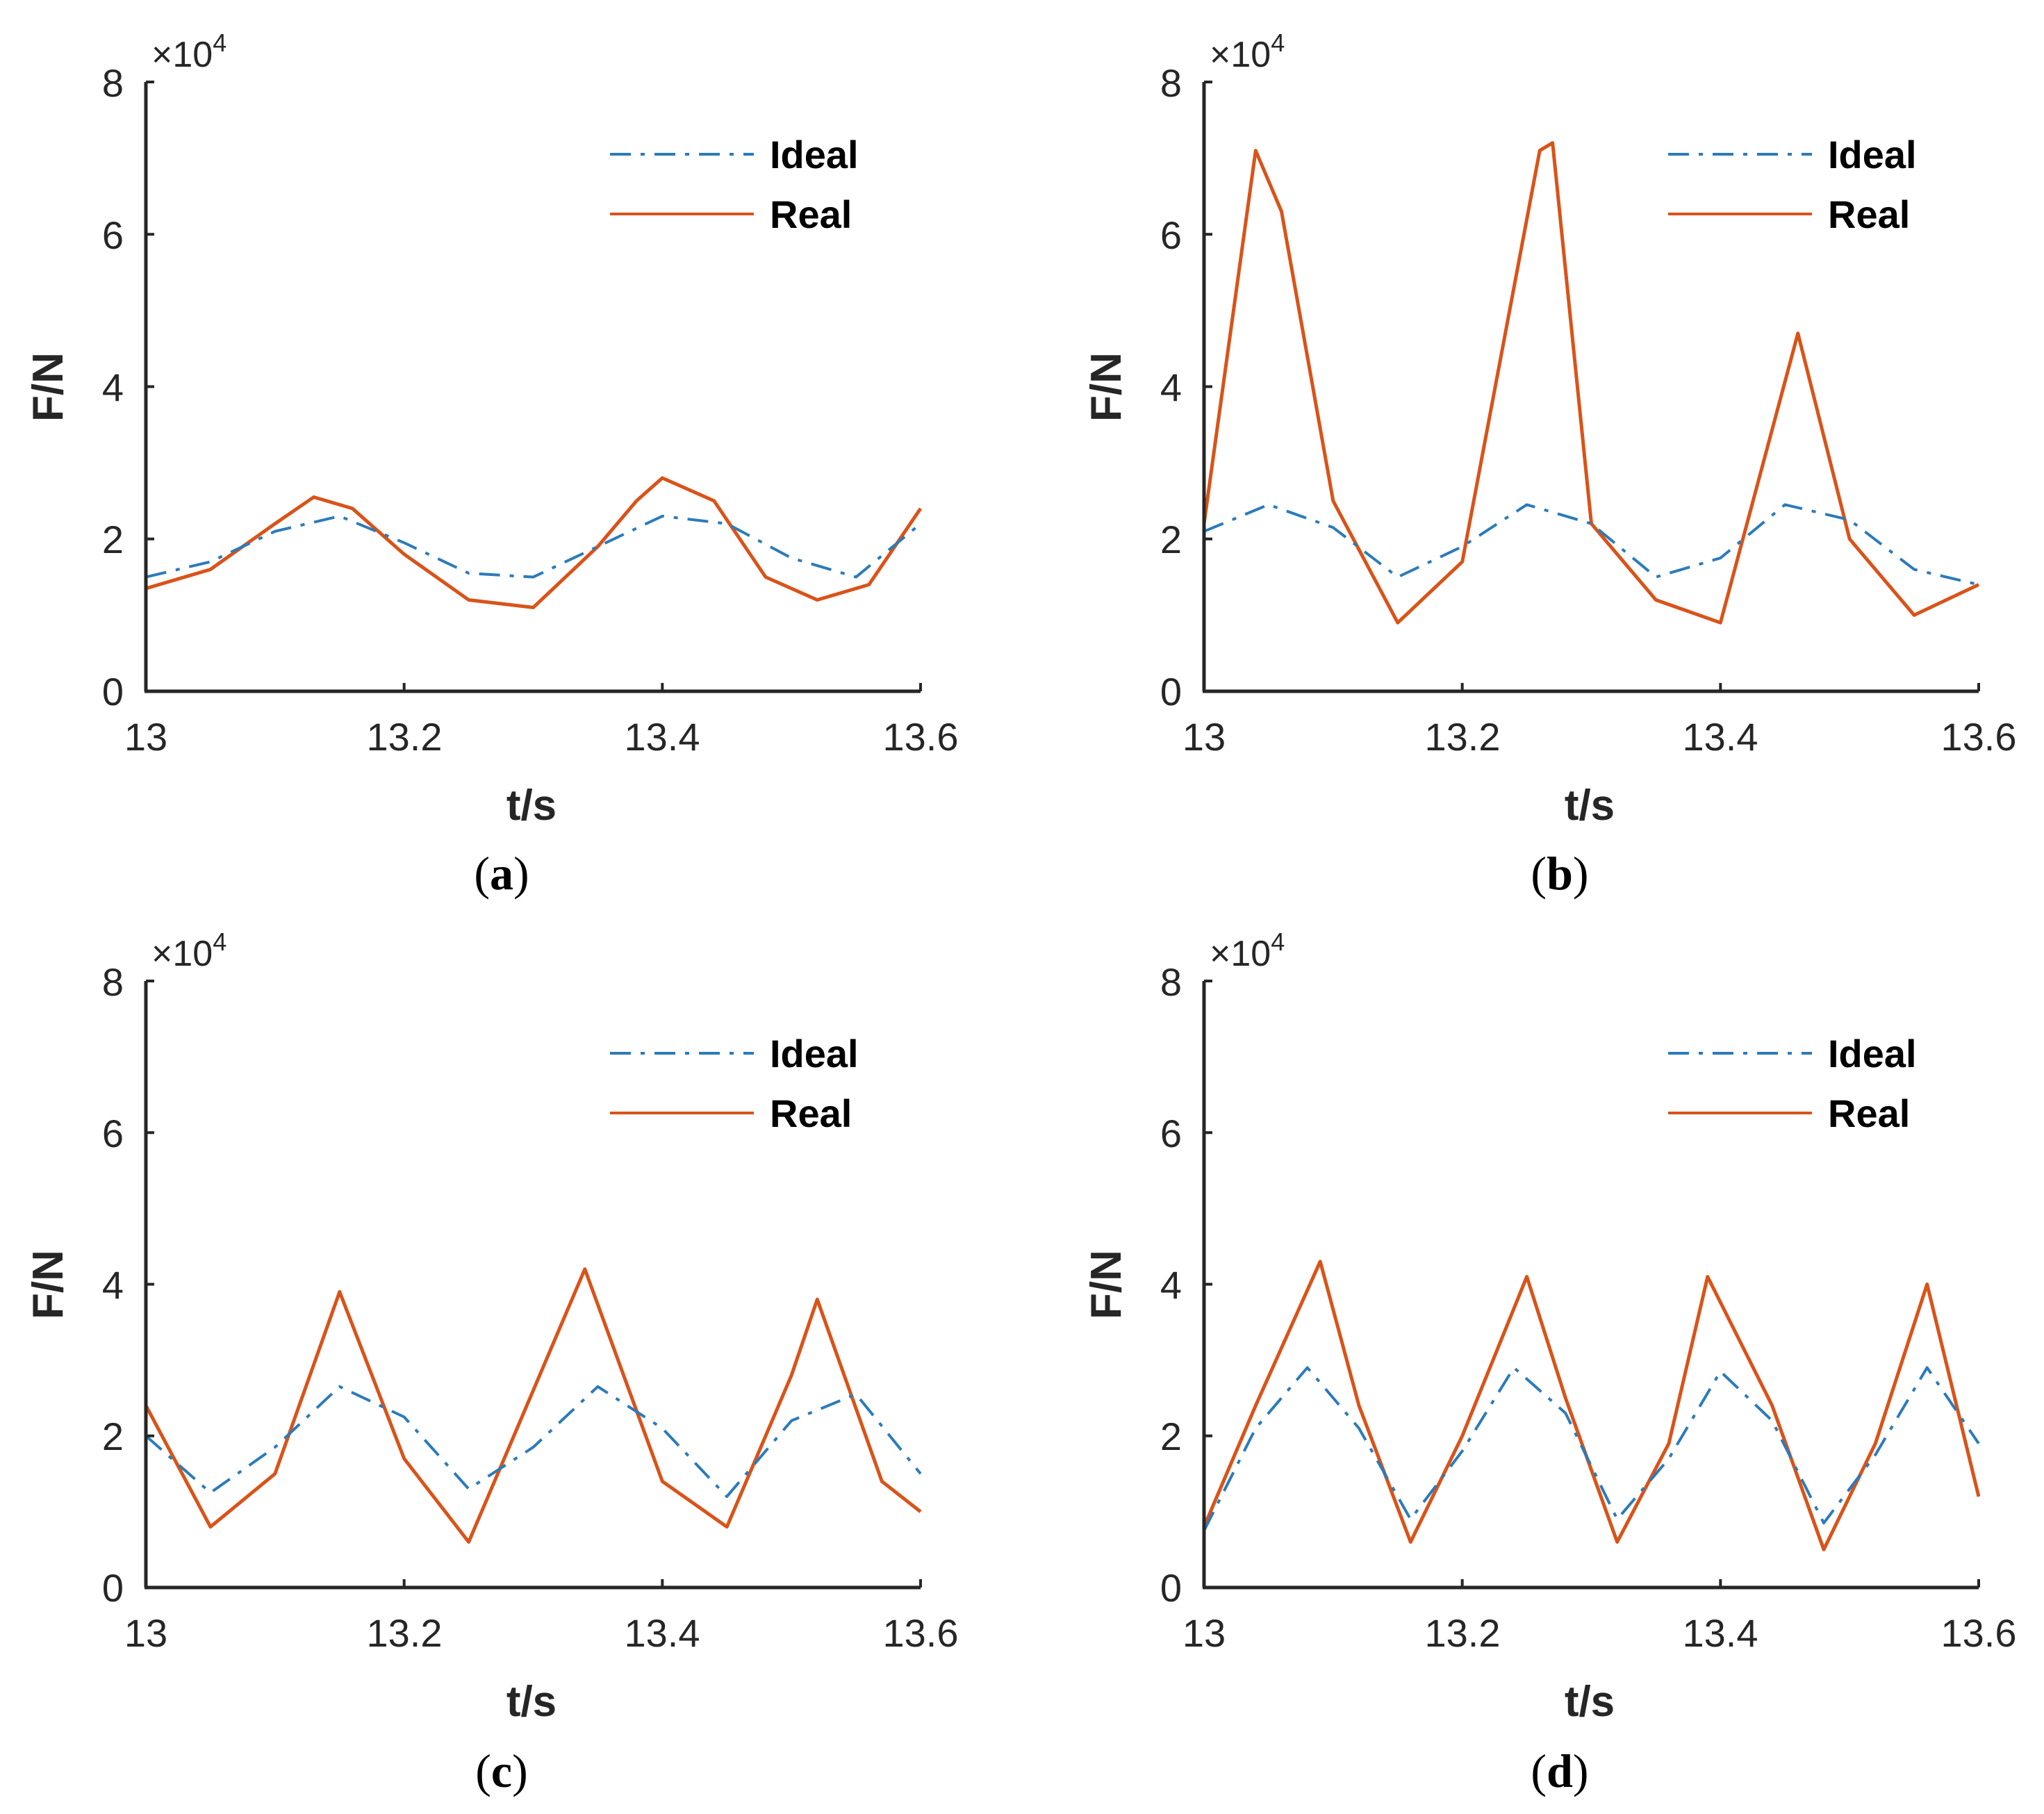 The width and height of the screenshot is (2044, 1814). I want to click on y-axis-label-d: F/N, so click(1106, 1284).